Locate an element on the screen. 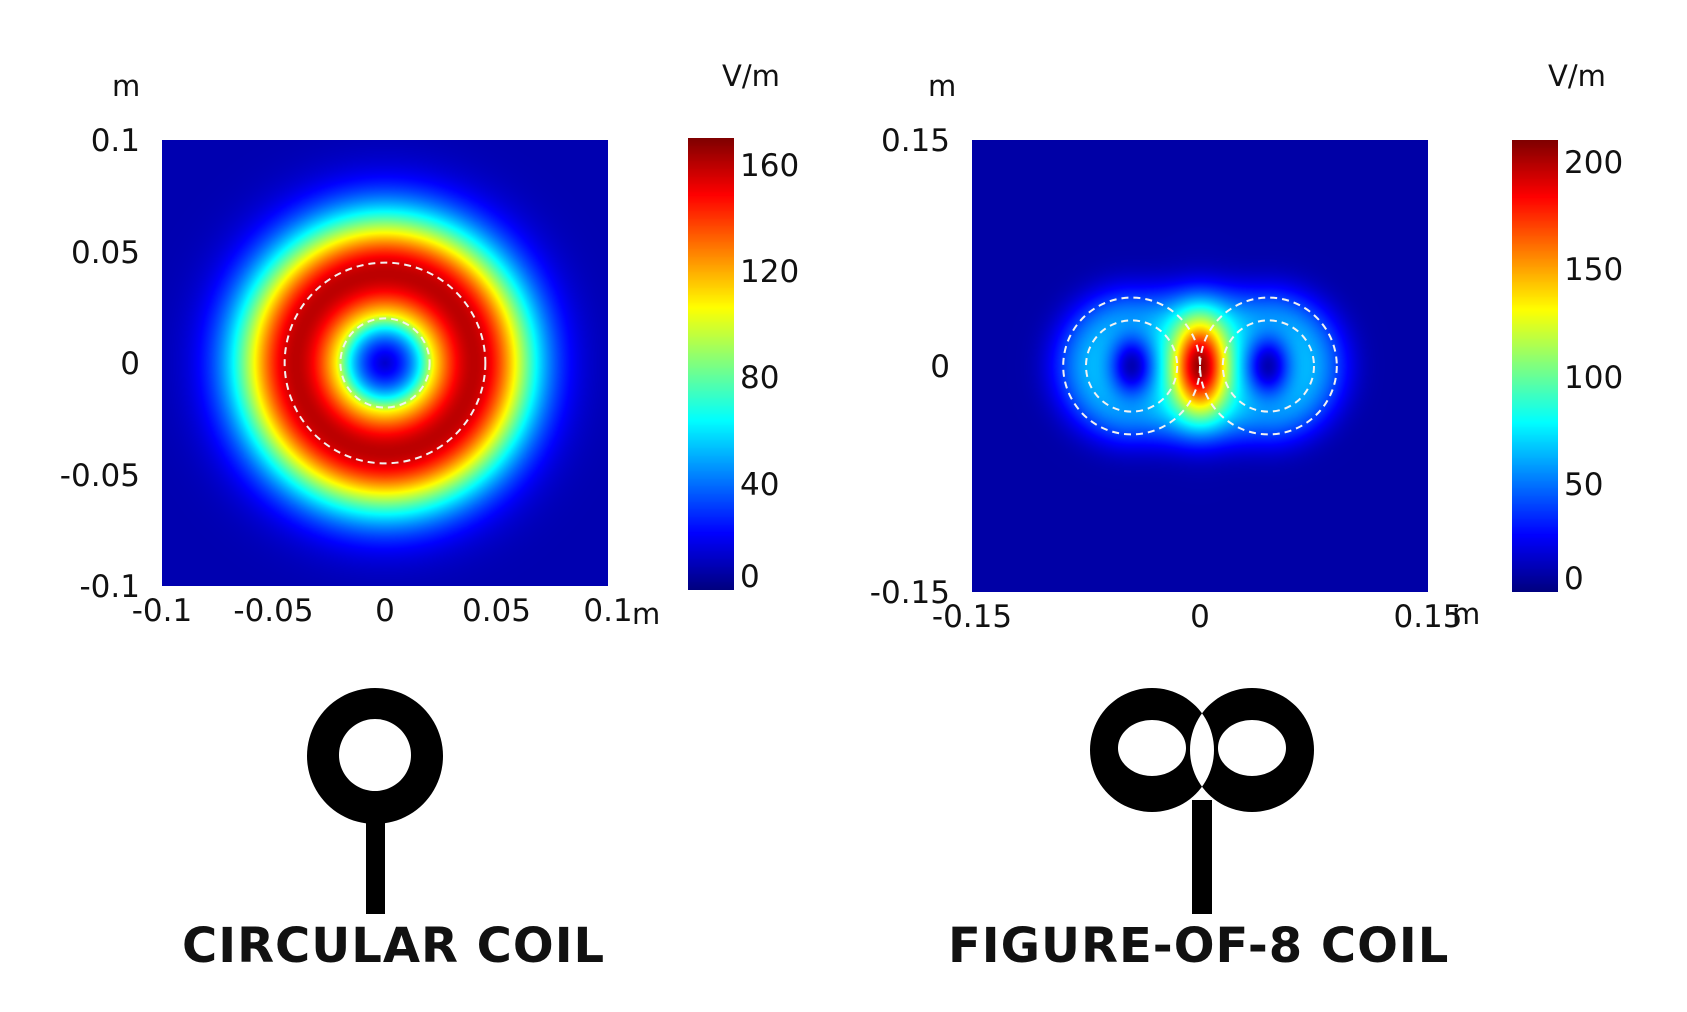  y-tick-label: -0.05 is located at coordinates (99, 475).